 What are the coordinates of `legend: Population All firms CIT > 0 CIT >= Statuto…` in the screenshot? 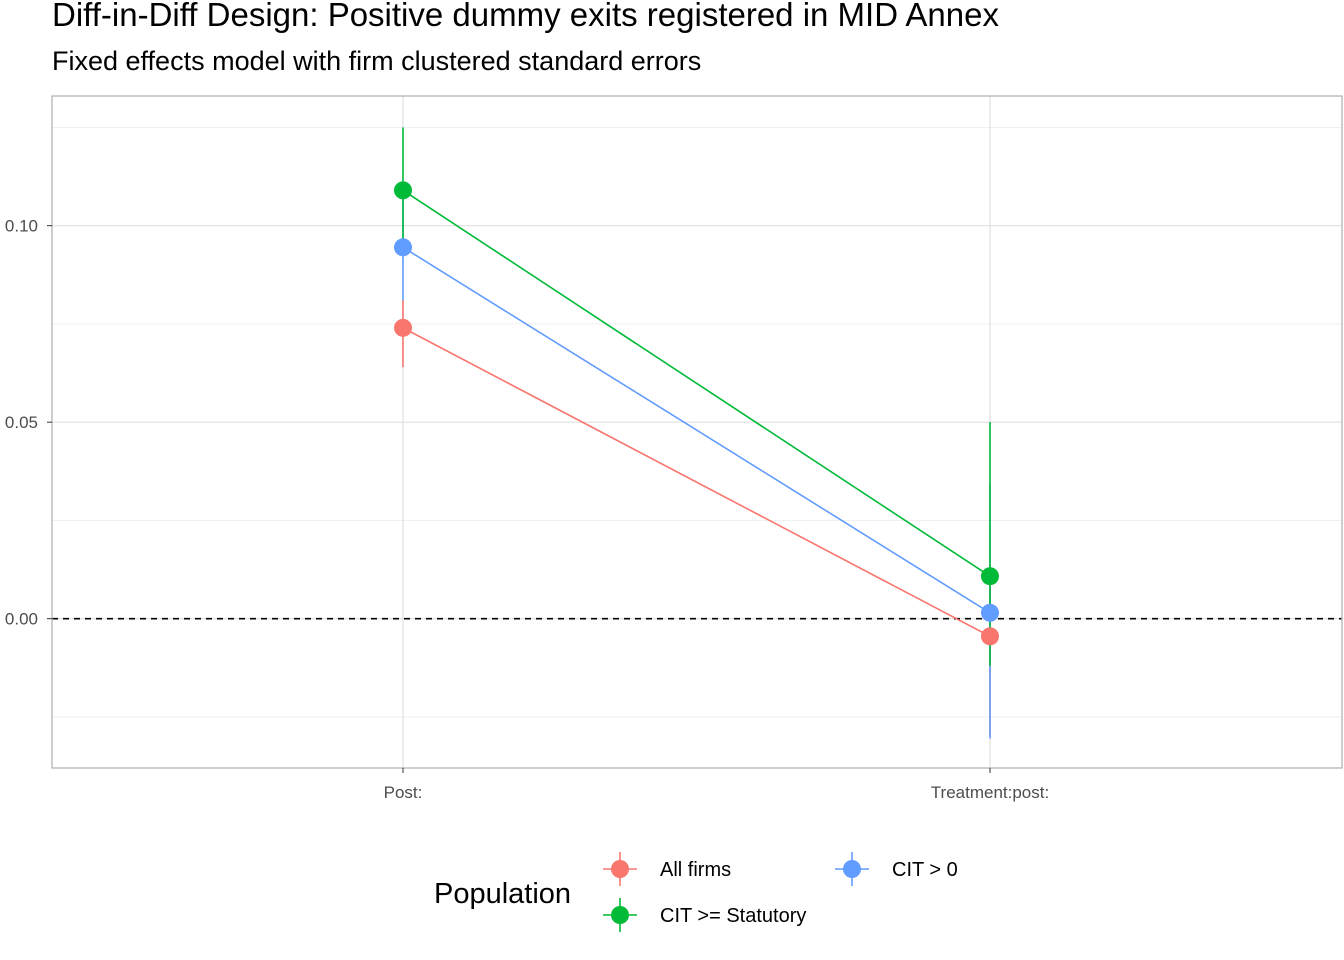 It's located at (696, 892).